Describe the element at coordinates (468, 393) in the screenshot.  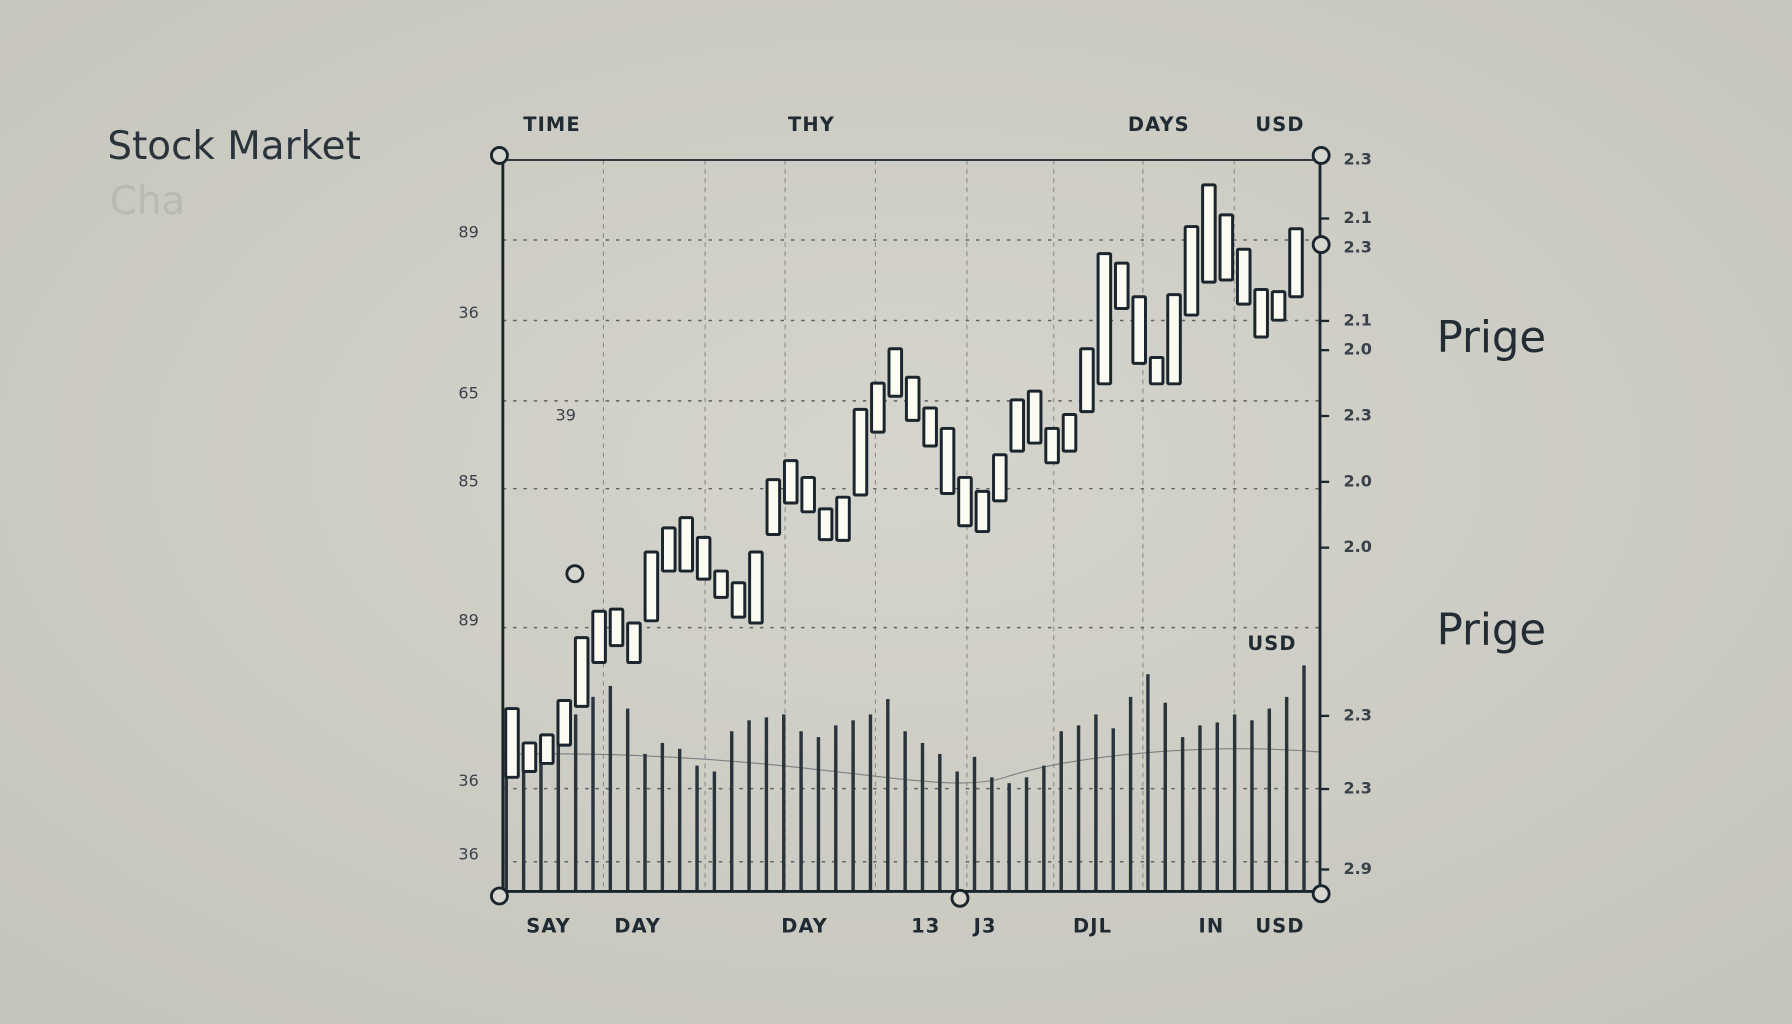
I see `y-tick-label: 65` at that location.